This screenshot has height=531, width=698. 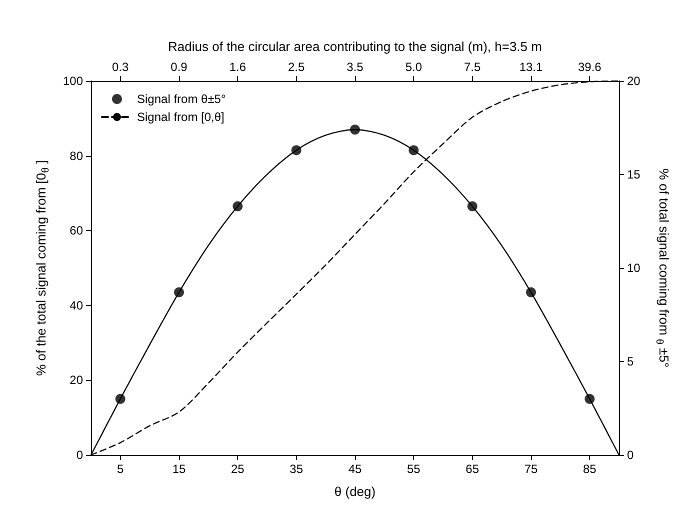 What do you see at coordinates (590, 67) in the screenshot?
I see `annotation: 39.6` at bounding box center [590, 67].